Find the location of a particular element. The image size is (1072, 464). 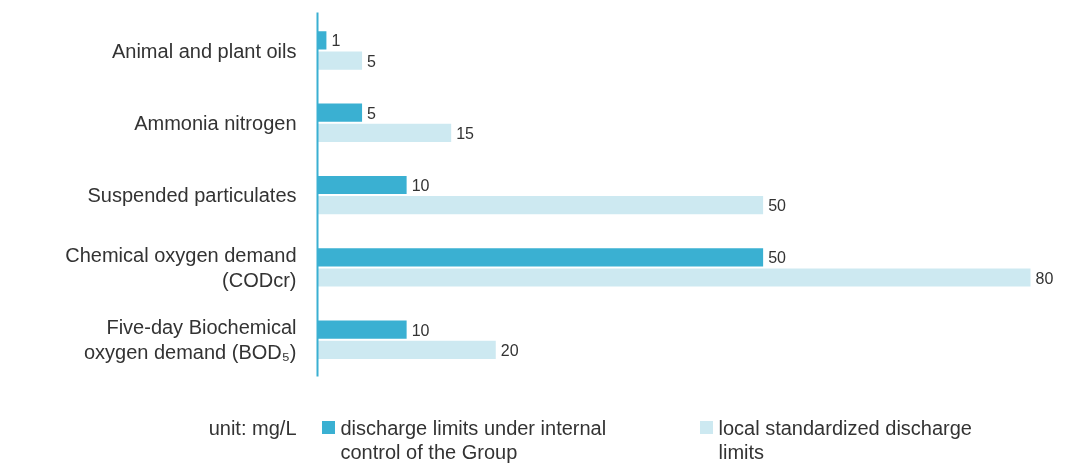

text: unit: mg/L is located at coordinates (252, 427).